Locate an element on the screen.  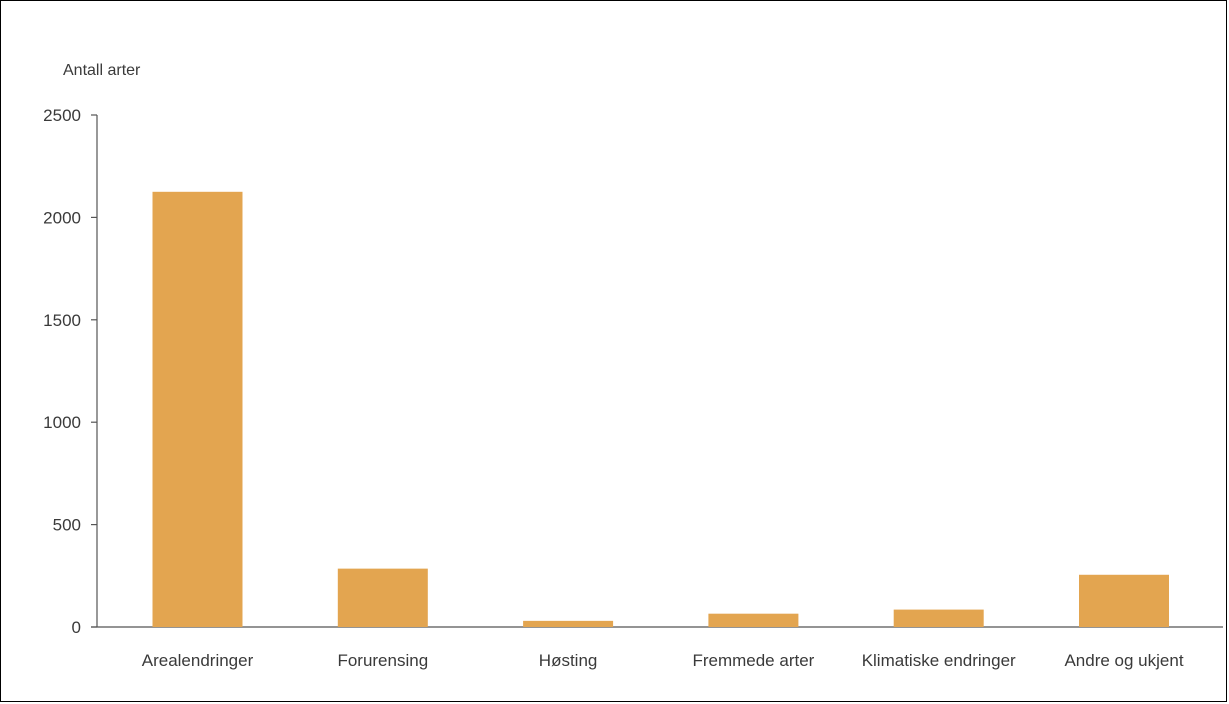
x-category-label: Arealendringer is located at coordinates (198, 660).